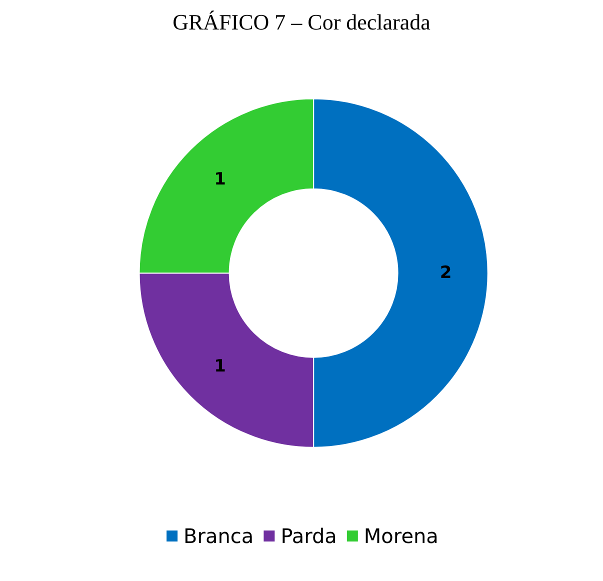  I want to click on legend-label: Morena, so click(401, 536).